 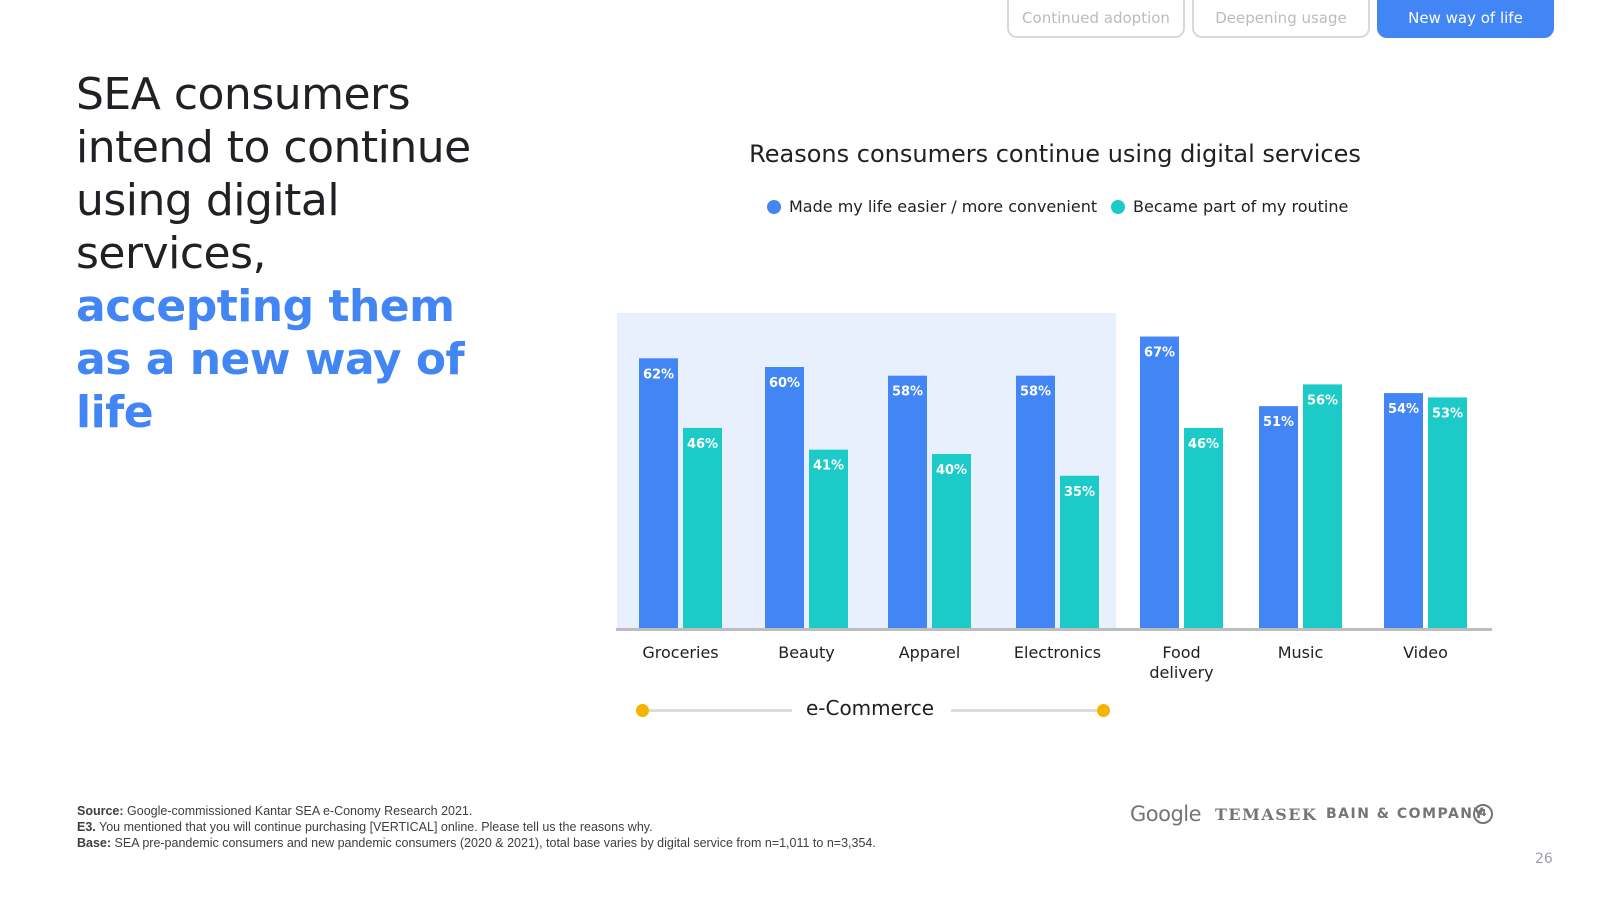 What do you see at coordinates (1079, 492) in the screenshot?
I see `data-label: 35%` at bounding box center [1079, 492].